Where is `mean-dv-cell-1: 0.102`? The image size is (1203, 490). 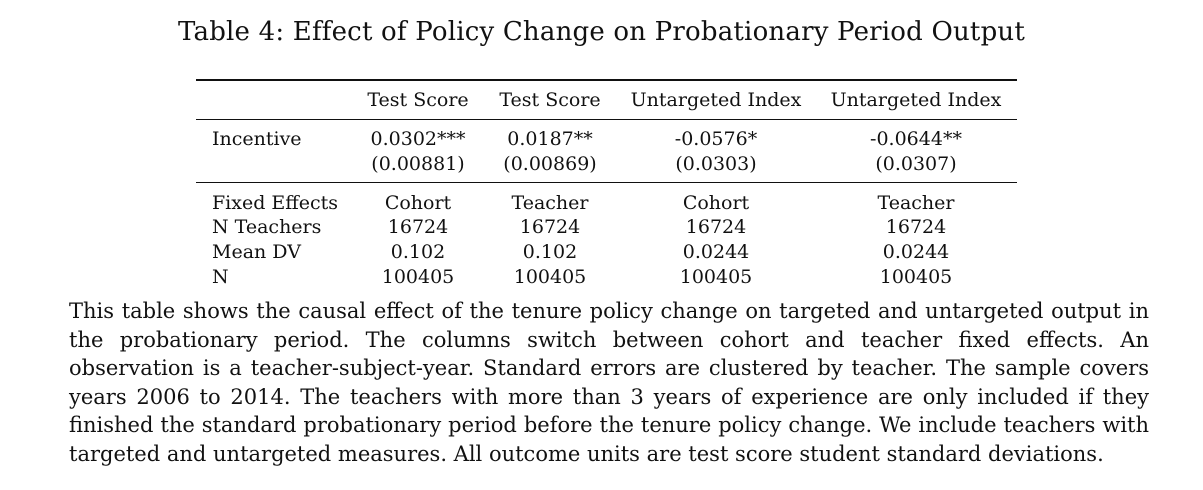
mean-dv-cell-1: 0.102 is located at coordinates (418, 252).